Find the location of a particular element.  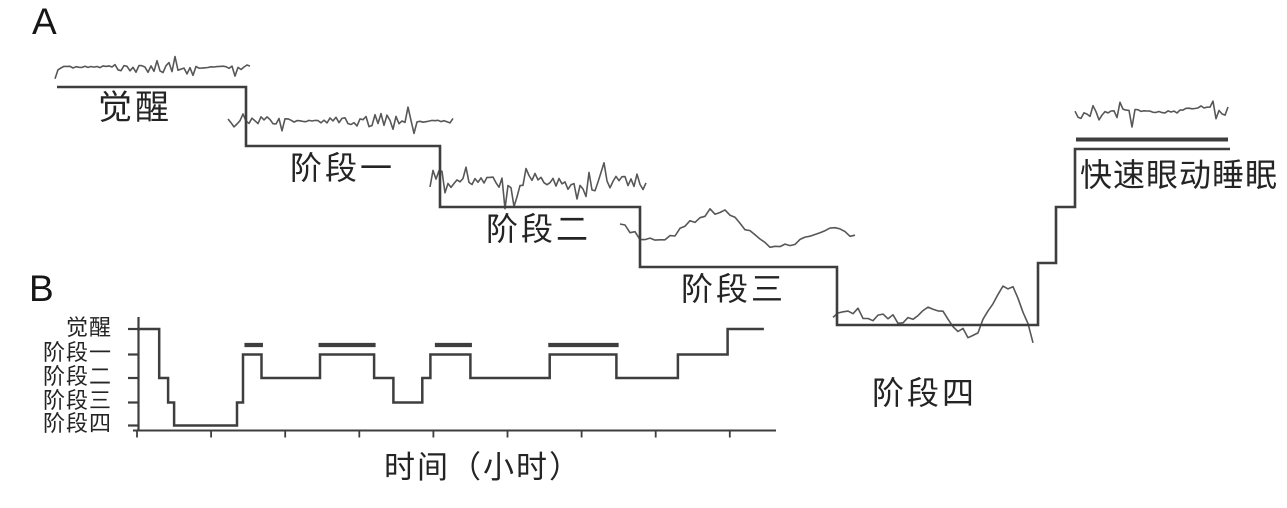

panel-a-label: A is located at coordinates (44, 21).